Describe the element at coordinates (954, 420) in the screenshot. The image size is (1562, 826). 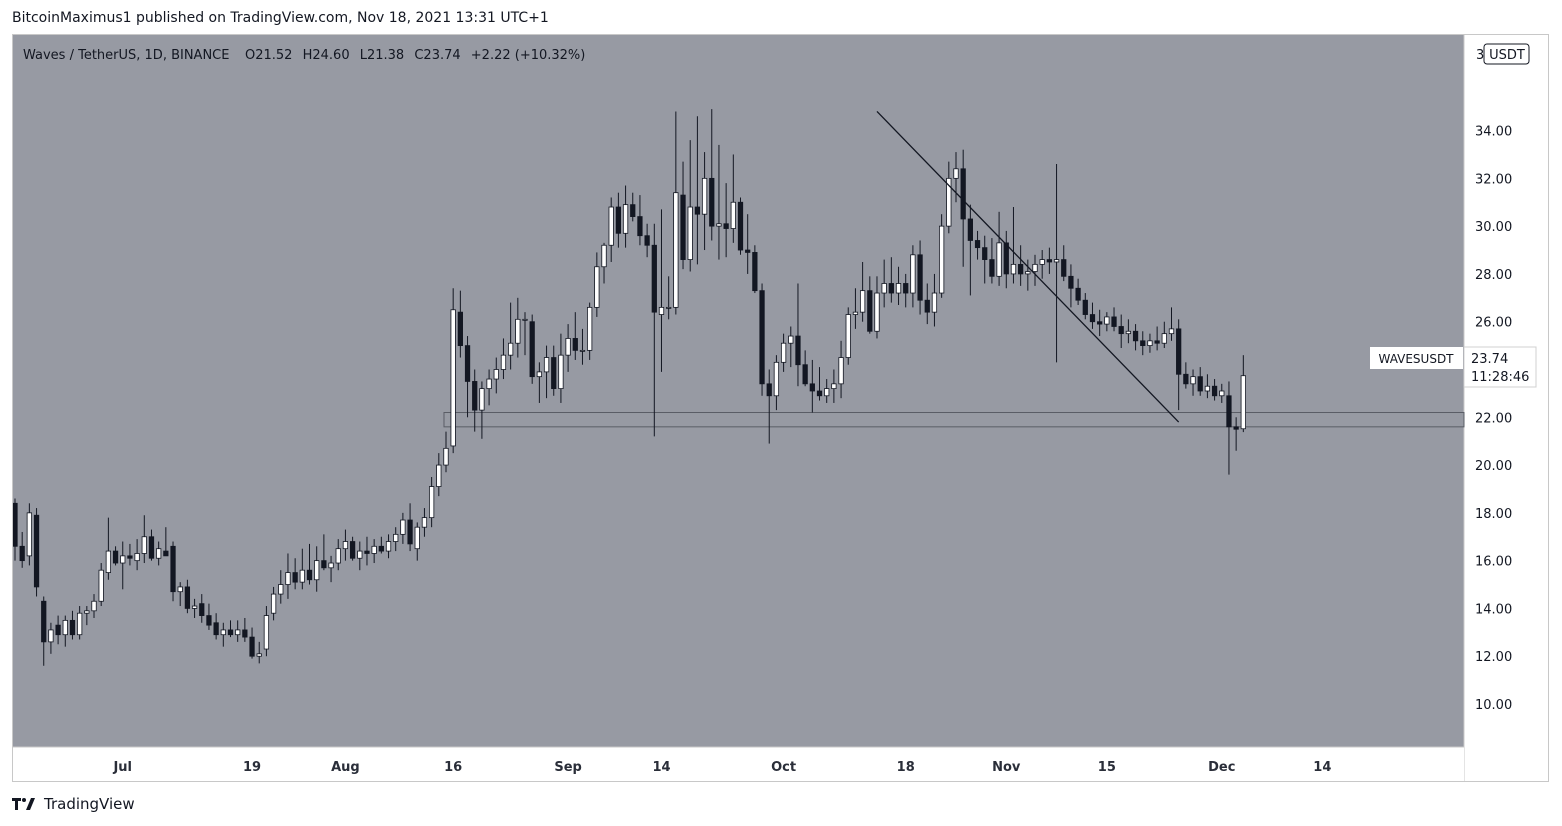
I see `support-zone` at that location.